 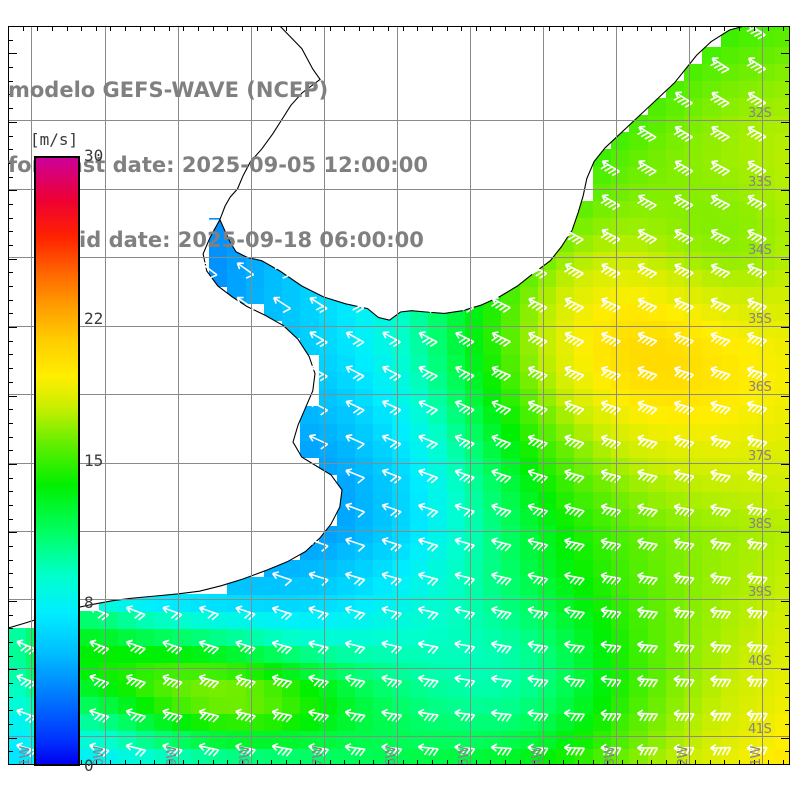 I want to click on lat-tick-label: 34S, so click(x=760, y=251).